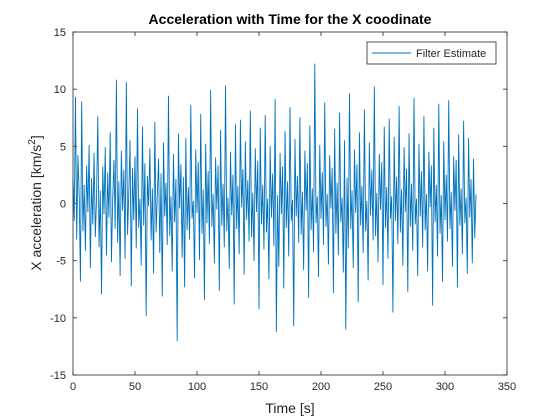 The image size is (560, 420). I want to click on y-tick-label: -10, so click(58, 319).